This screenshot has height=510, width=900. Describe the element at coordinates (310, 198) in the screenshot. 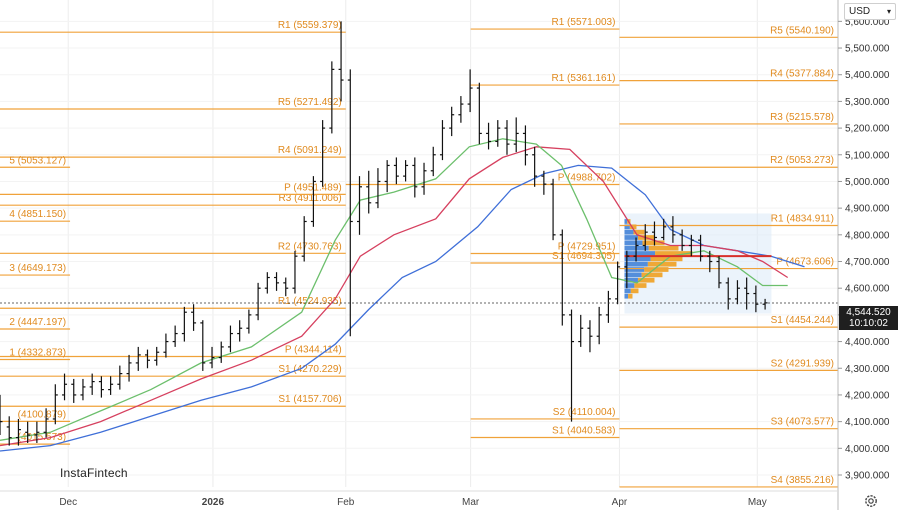

I see `pivot-label: R3 (4911.006)` at that location.